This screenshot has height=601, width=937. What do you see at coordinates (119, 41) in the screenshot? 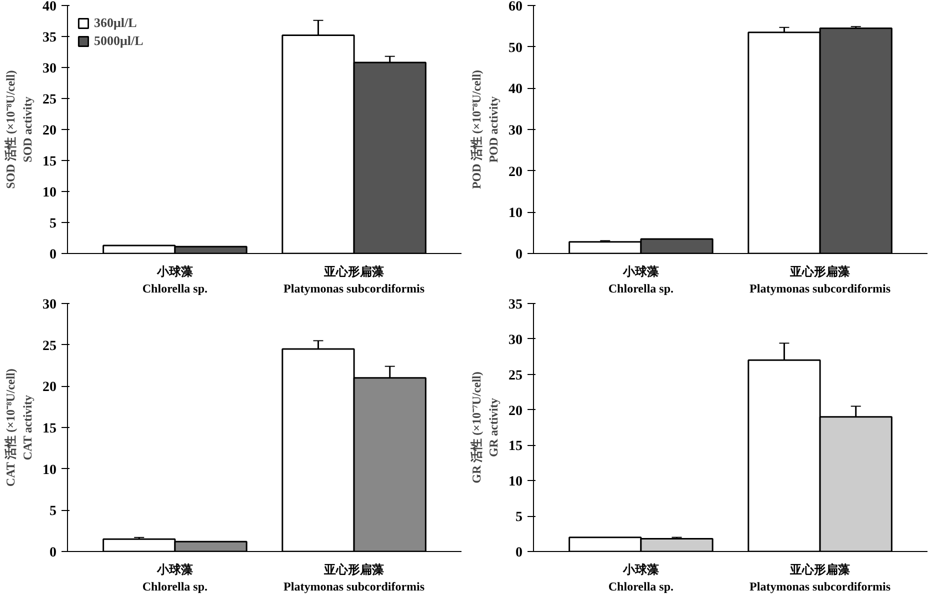
I see `legend-label: 5000μl/L` at bounding box center [119, 41].